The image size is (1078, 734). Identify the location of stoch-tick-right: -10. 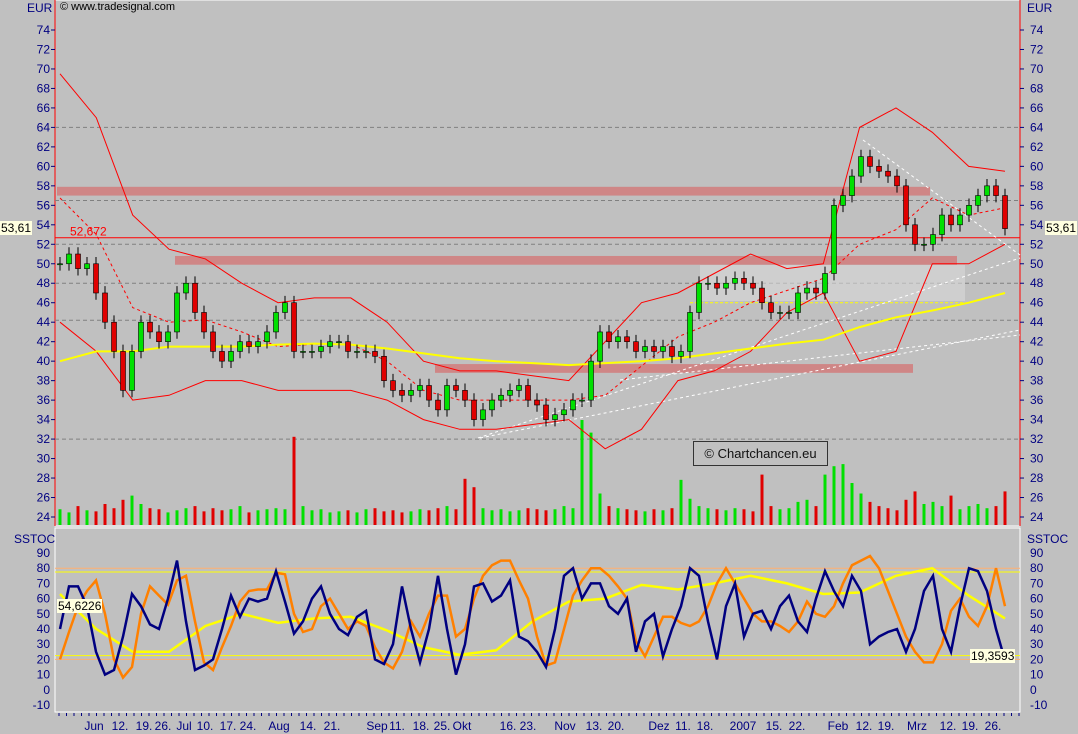
(1039, 705).